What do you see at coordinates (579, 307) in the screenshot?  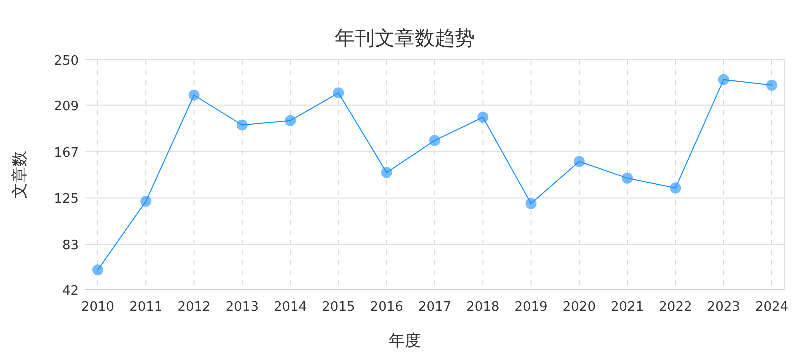 I see `x-tick-label: 2020` at bounding box center [579, 307].